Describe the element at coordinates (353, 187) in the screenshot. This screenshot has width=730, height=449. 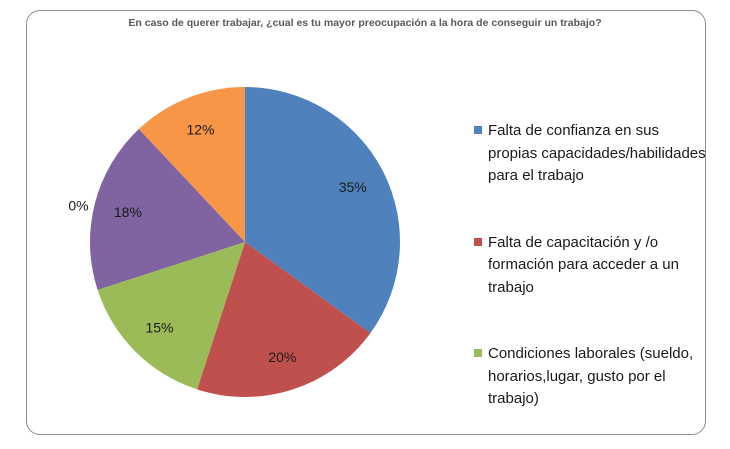
I see `data-label-0: 35%` at that location.